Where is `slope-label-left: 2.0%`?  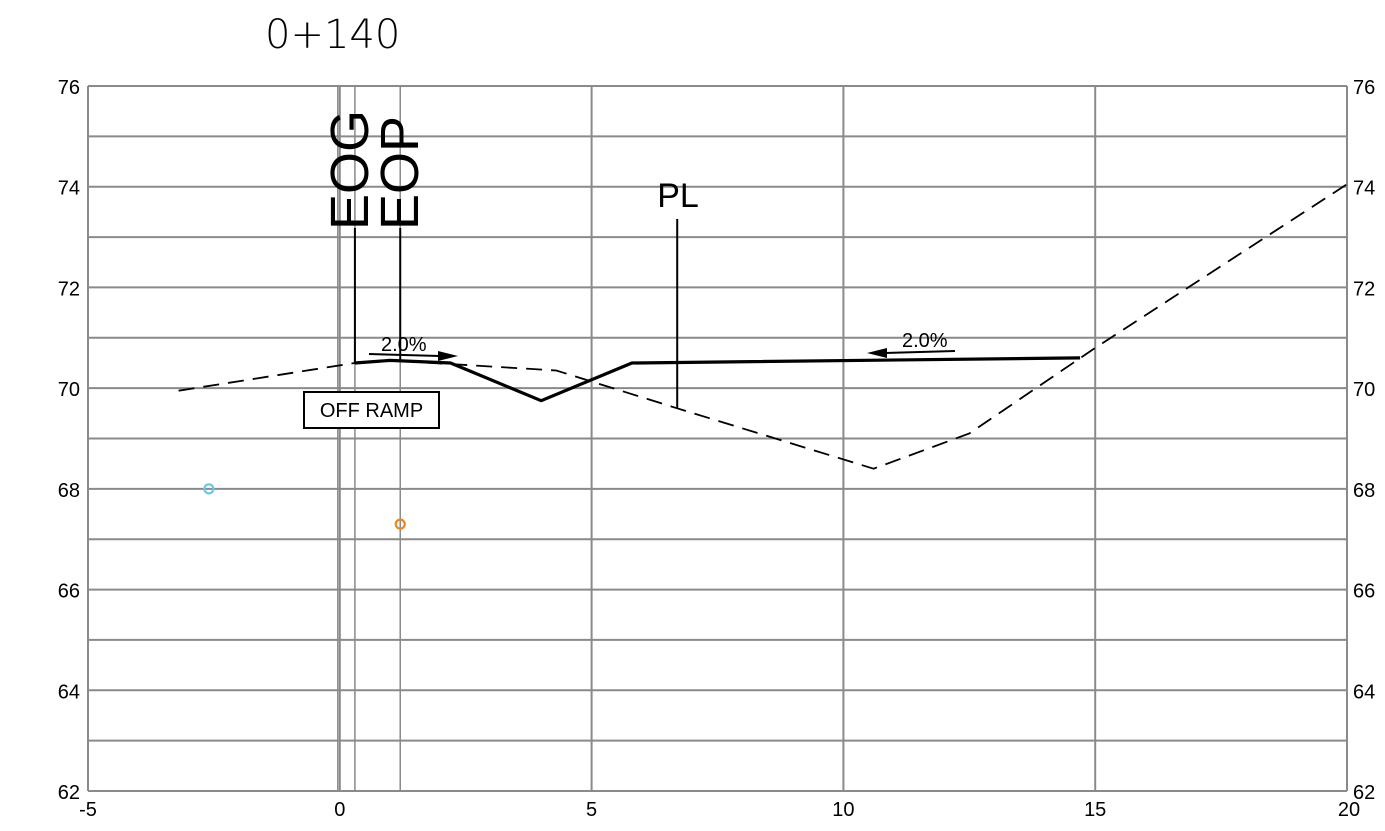 slope-label-left: 2.0% is located at coordinates (404, 345).